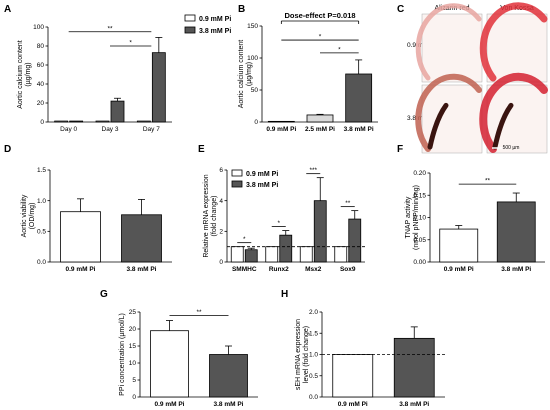 The height and width of the screenshot is (410, 550). Describe the element at coordinates (134, 380) in the screenshot. I see `y-tick-label: 5` at that location.